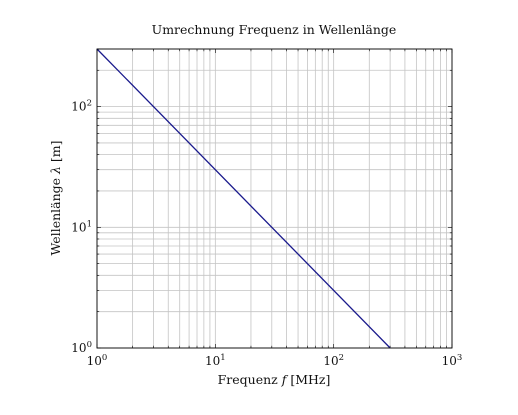  I want to click on y-tick-label: 101, so click(81, 226).